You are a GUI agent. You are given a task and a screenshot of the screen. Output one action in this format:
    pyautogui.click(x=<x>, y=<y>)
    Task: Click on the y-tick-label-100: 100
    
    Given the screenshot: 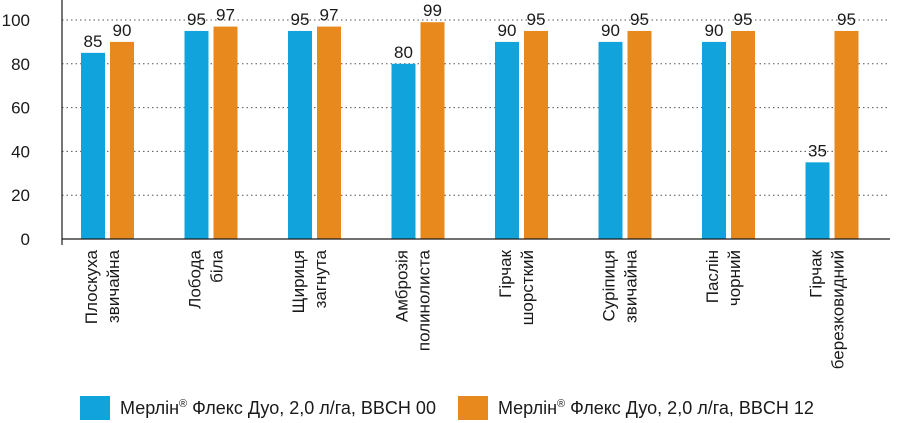 What is the action you would take?
    pyautogui.click(x=16, y=20)
    